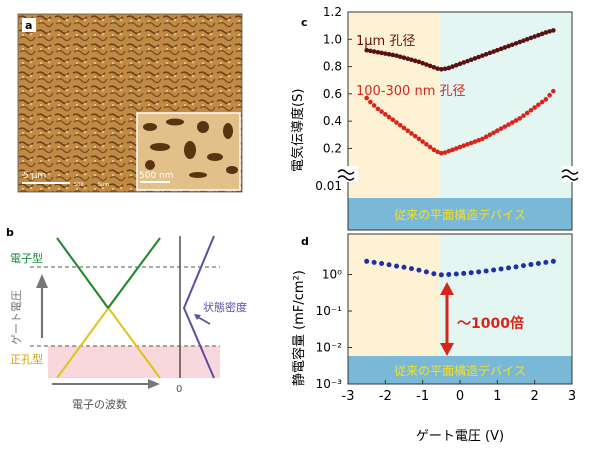 Image resolution: width=600 pixels, height=454 pixels. What do you see at coordinates (332, 94) in the screenshot?
I see `c-y-tick-label: 0.6` at bounding box center [332, 94].